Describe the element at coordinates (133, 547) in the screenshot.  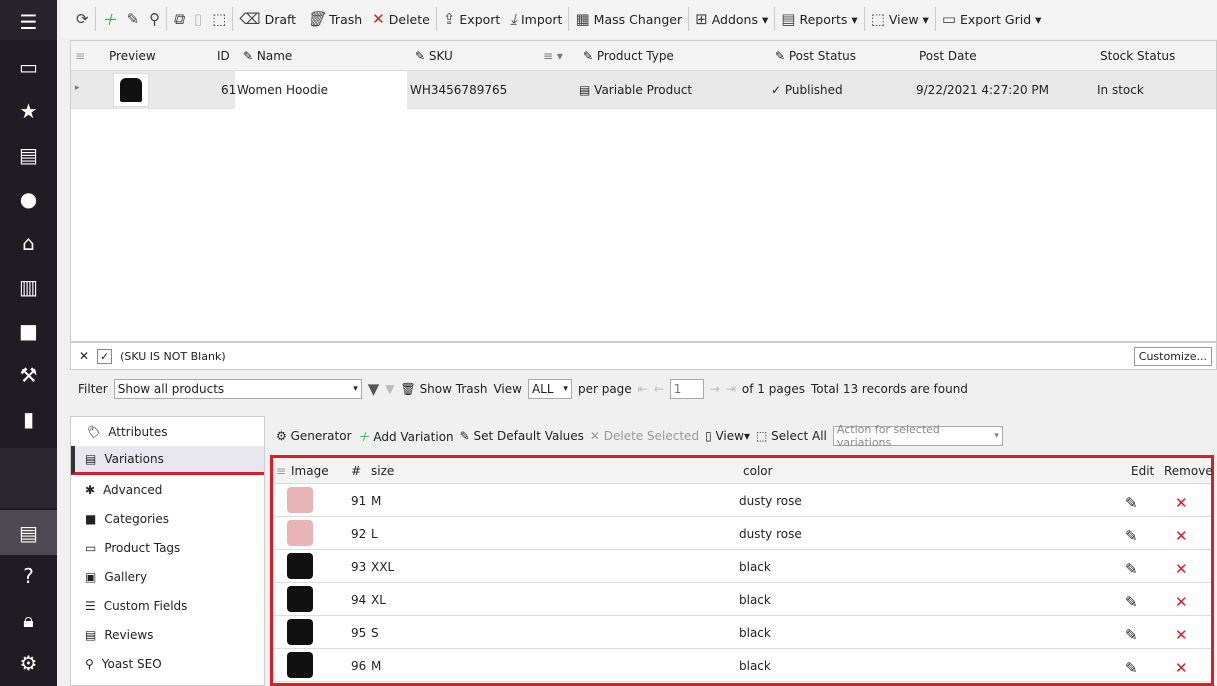
I see `tab-product-tags: ▭ Product Tags` at that location.